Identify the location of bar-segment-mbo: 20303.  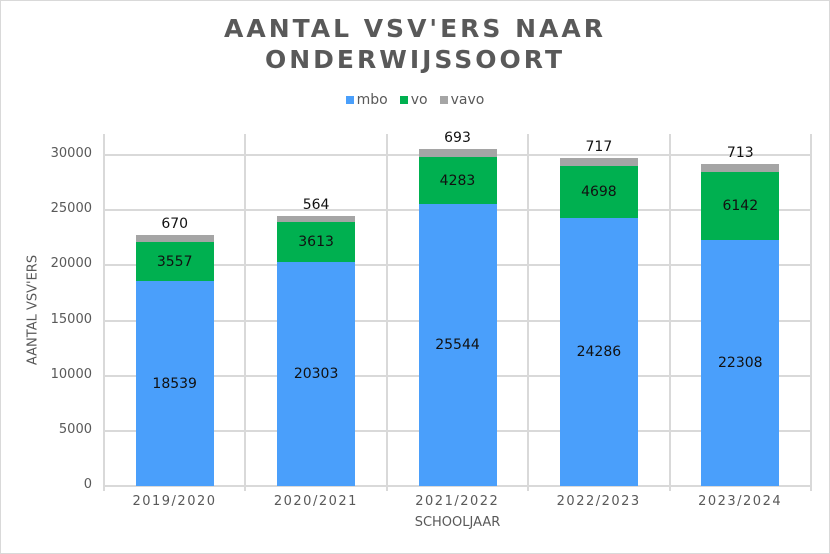
(316, 373).